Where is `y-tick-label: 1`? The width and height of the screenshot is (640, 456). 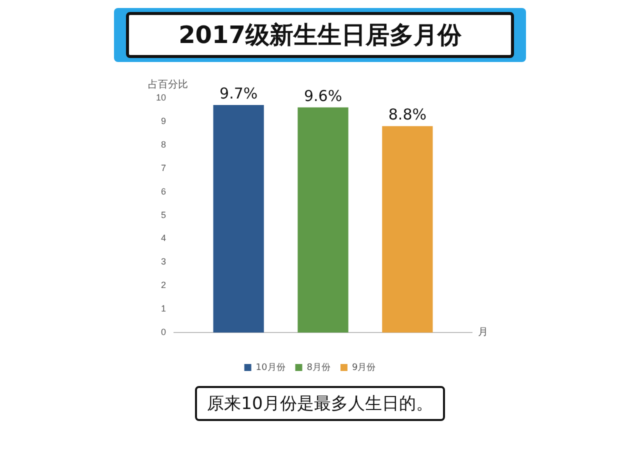 y-tick-label: 1 is located at coordinates (163, 309).